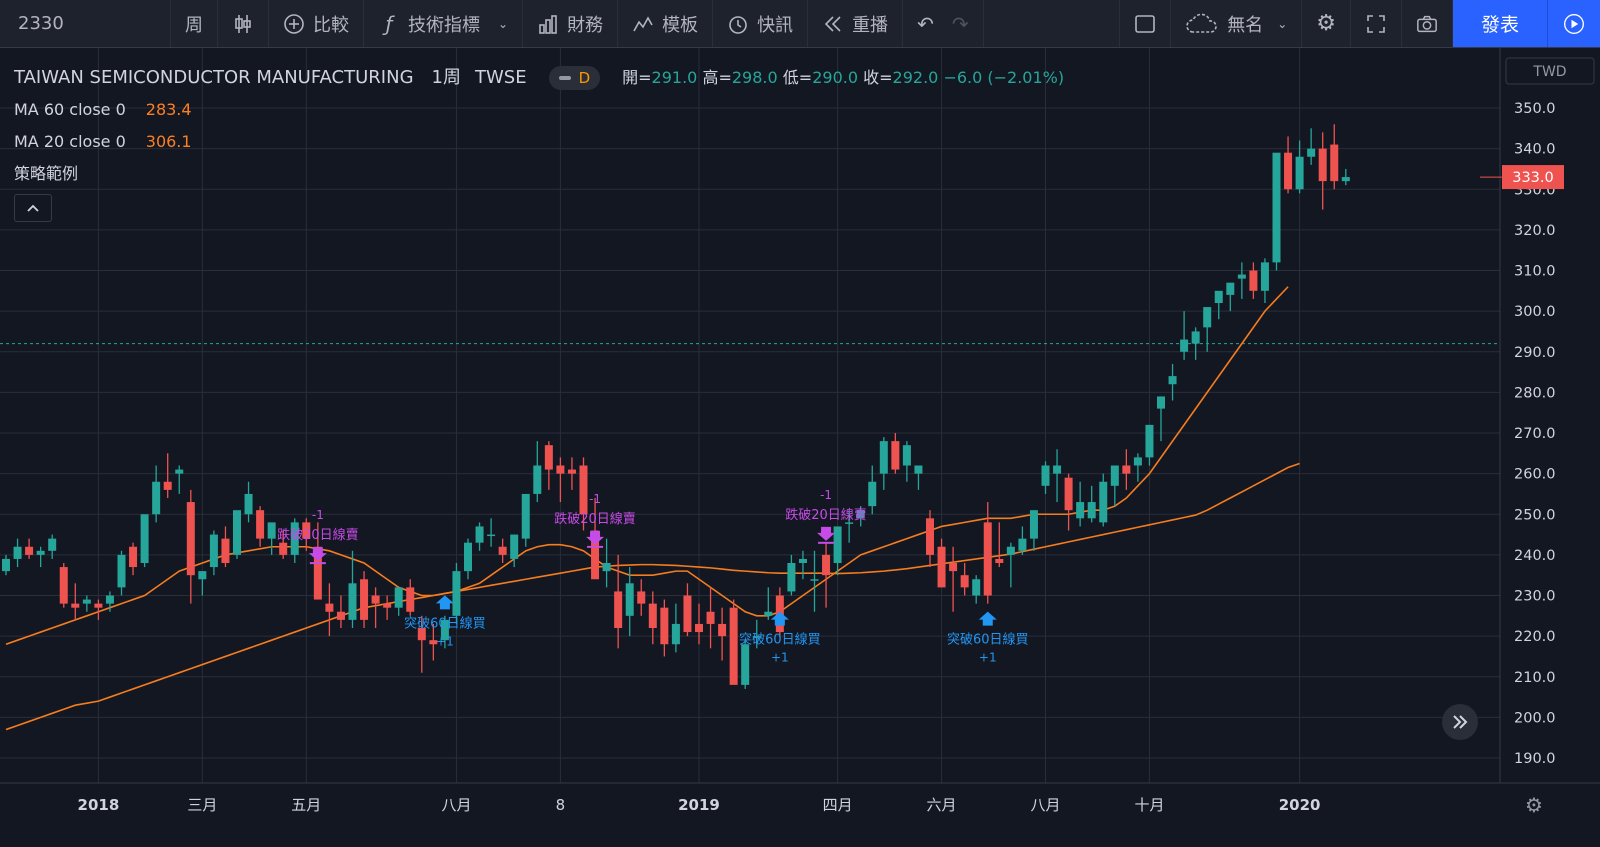 The width and height of the screenshot is (1600, 847). What do you see at coordinates (585, 25) in the screenshot?
I see `financials-label: 財務` at bounding box center [585, 25].